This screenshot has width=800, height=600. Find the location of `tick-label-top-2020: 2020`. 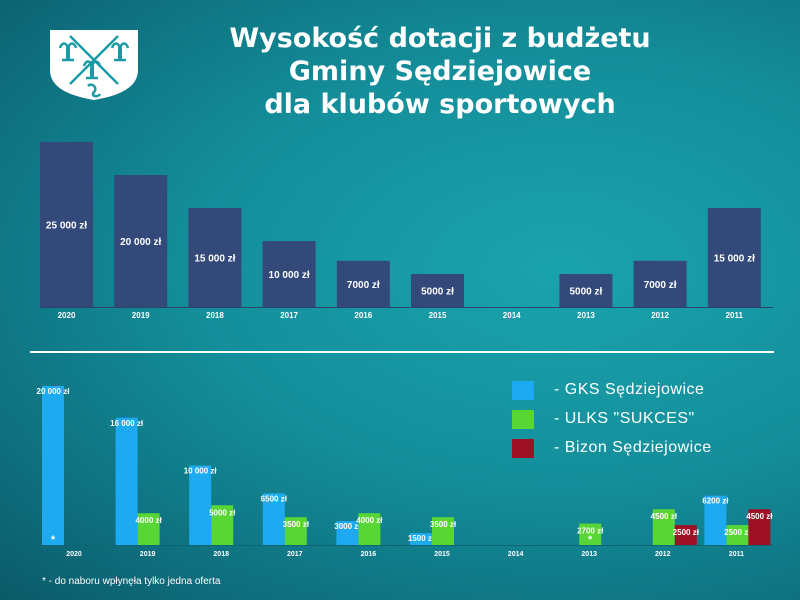

tick-label-top-2020: 2020 is located at coordinates (67, 315).